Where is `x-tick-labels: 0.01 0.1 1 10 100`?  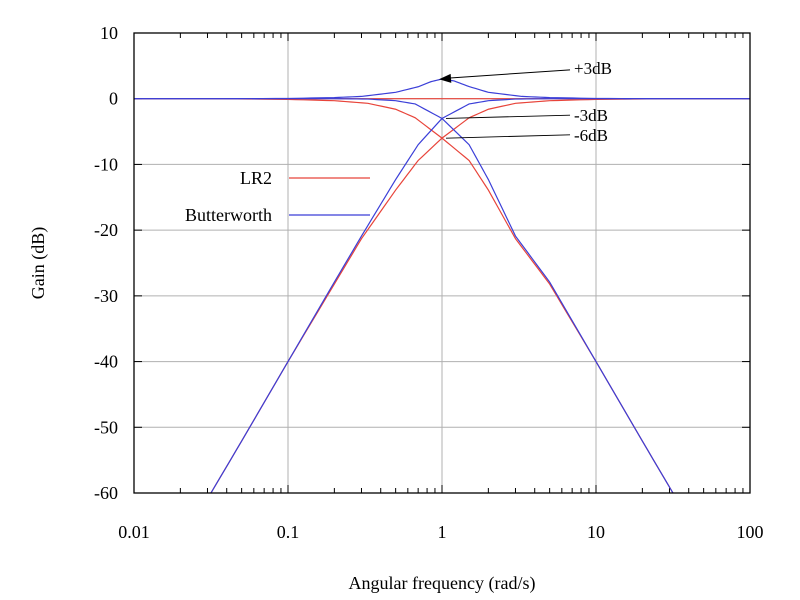
x-tick-labels: 0.01 0.1 1 10 100 is located at coordinates (440, 532).